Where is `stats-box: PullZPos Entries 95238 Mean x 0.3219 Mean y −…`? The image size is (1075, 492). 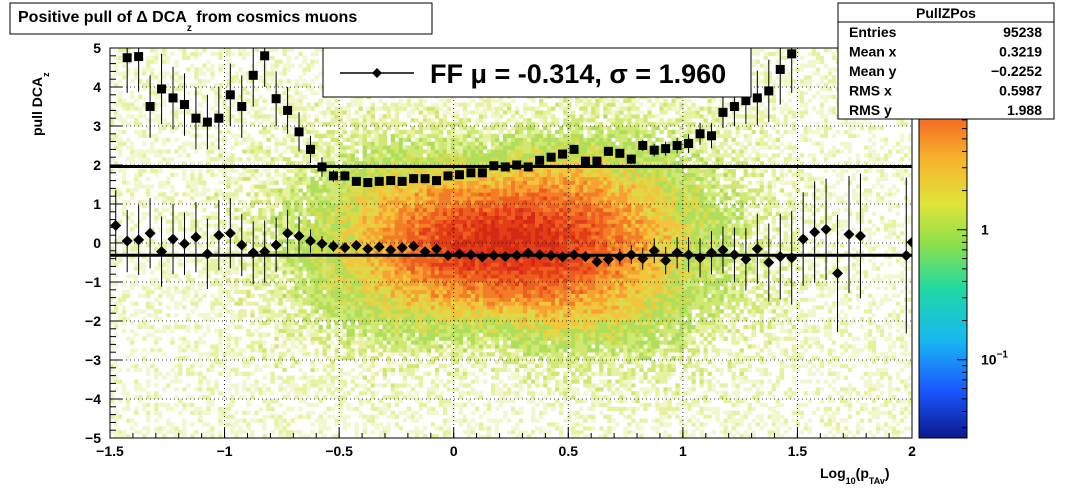
stats-box: PullZPos Entries 95238 Mean x 0.3219 Mean y −… is located at coordinates (946, 61).